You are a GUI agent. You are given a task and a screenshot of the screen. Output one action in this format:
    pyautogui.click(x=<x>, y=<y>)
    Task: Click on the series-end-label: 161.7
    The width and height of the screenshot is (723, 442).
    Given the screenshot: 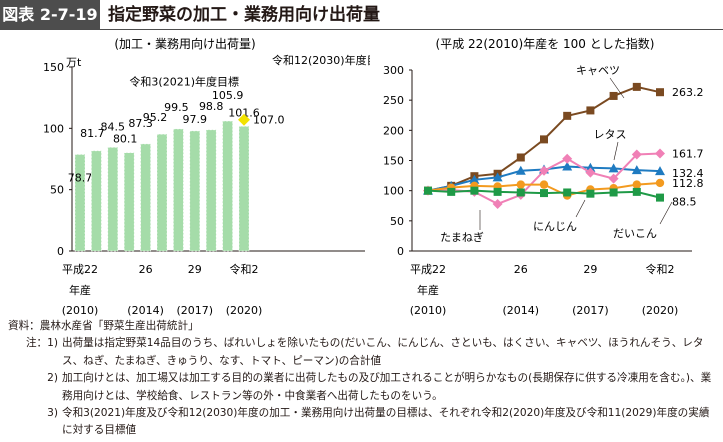 What is the action you would take?
    pyautogui.click(x=688, y=153)
    